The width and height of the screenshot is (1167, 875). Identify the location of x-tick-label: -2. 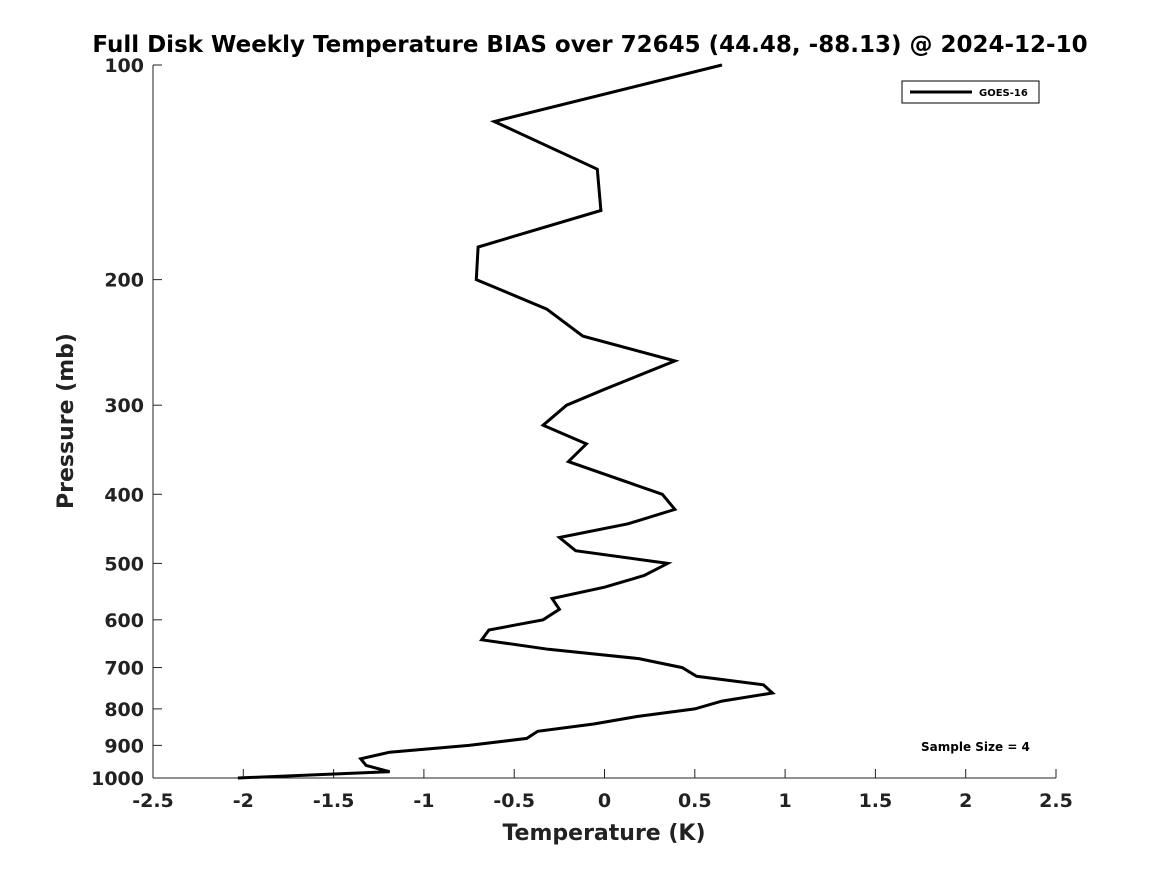
(243, 801).